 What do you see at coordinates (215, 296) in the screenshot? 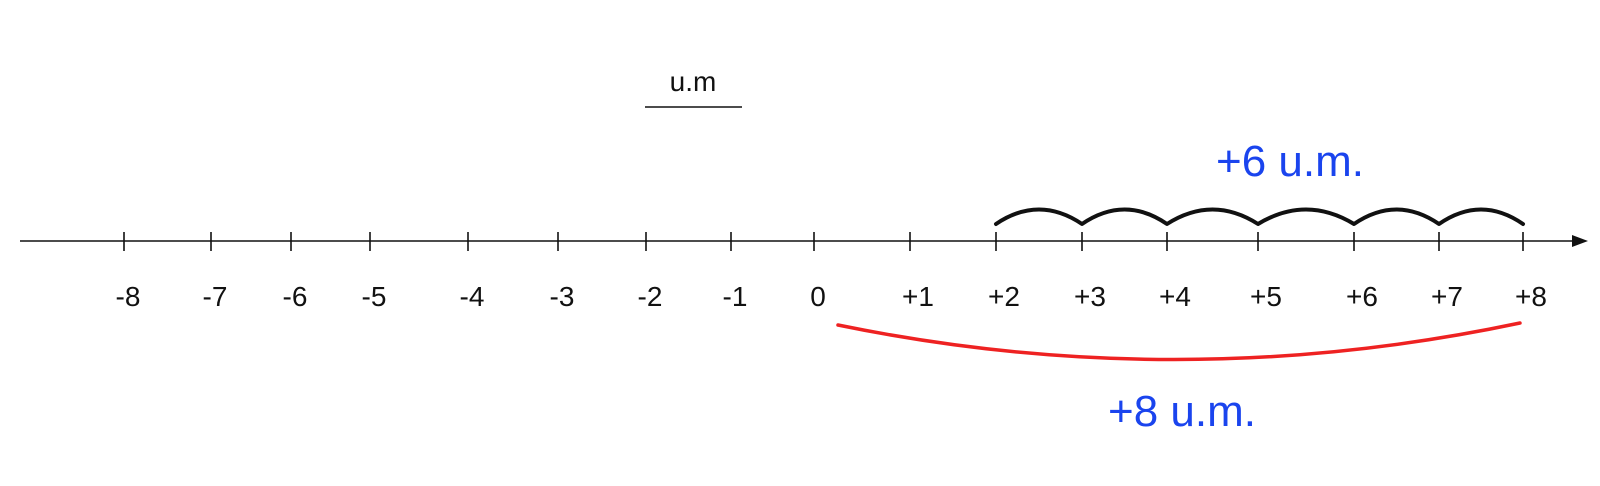
I see `tick-label: -7` at bounding box center [215, 296].